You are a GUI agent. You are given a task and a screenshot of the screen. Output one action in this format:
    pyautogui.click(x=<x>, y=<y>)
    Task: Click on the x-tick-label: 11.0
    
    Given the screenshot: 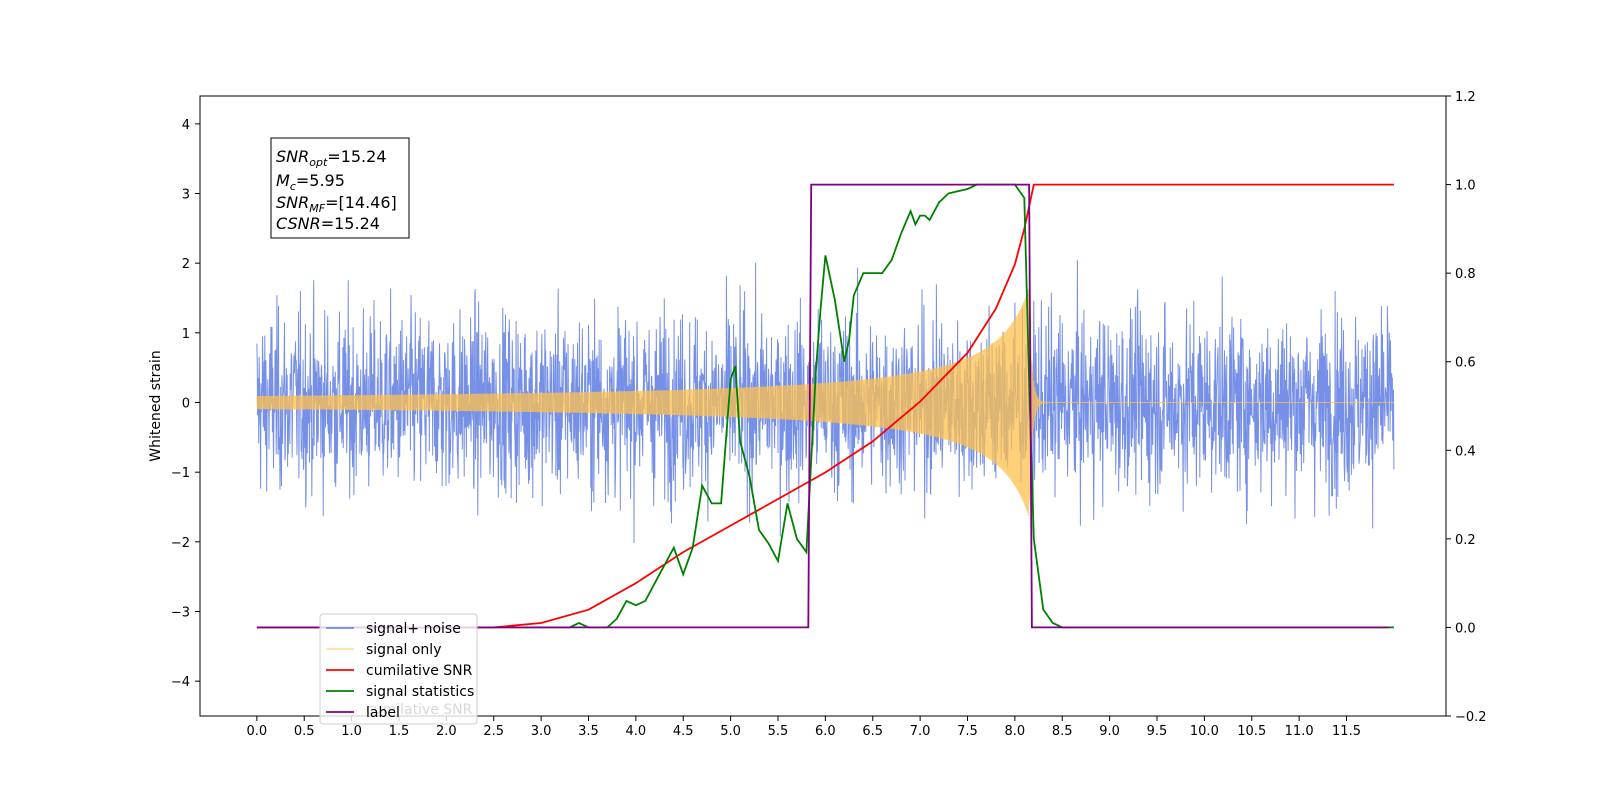 What is the action you would take?
    pyautogui.click(x=1299, y=731)
    